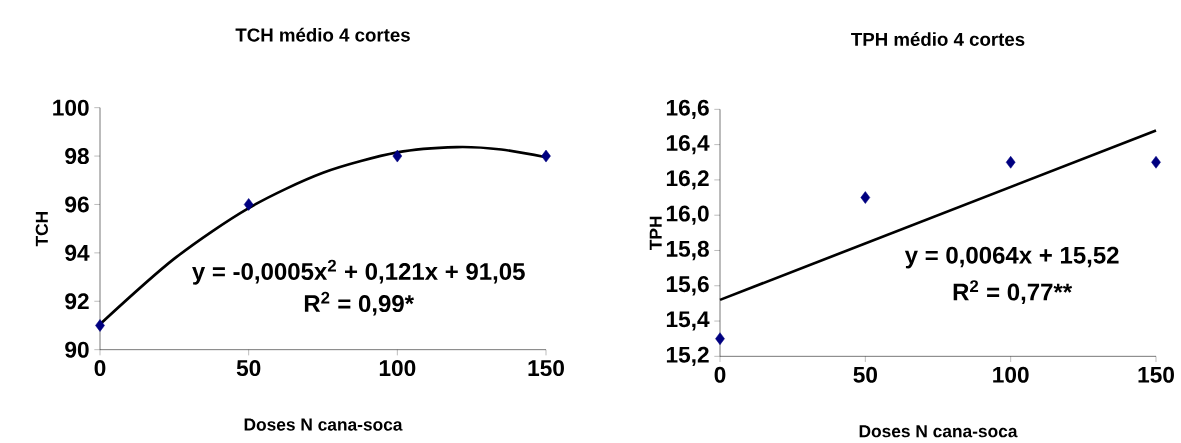  Describe the element at coordinates (358, 272) in the screenshot. I see `annotation: y = -0,0005x$^{2}$ + 0,121x + 91,05` at that location.